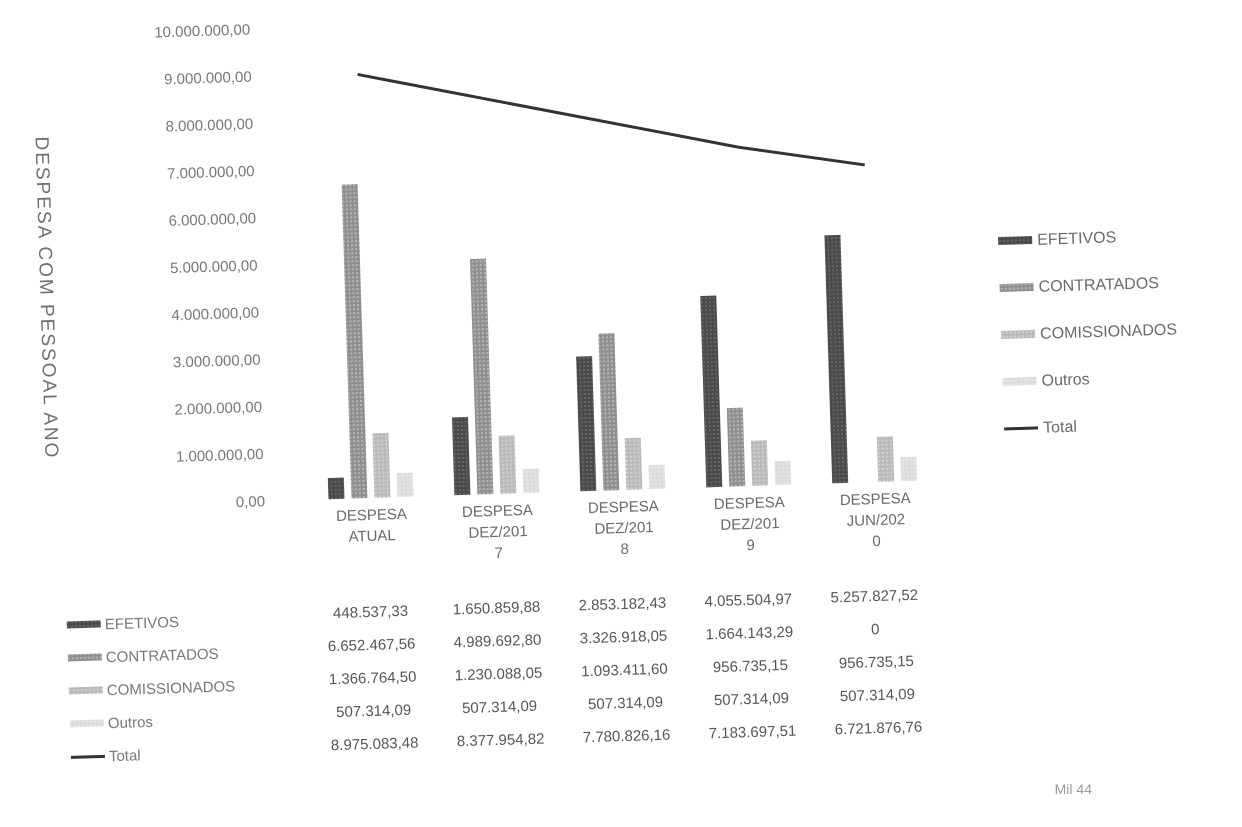 This screenshot has width=1242, height=827. Describe the element at coordinates (218, 409) in the screenshot. I see `y-tick-label: 2.000.000,00` at that location.